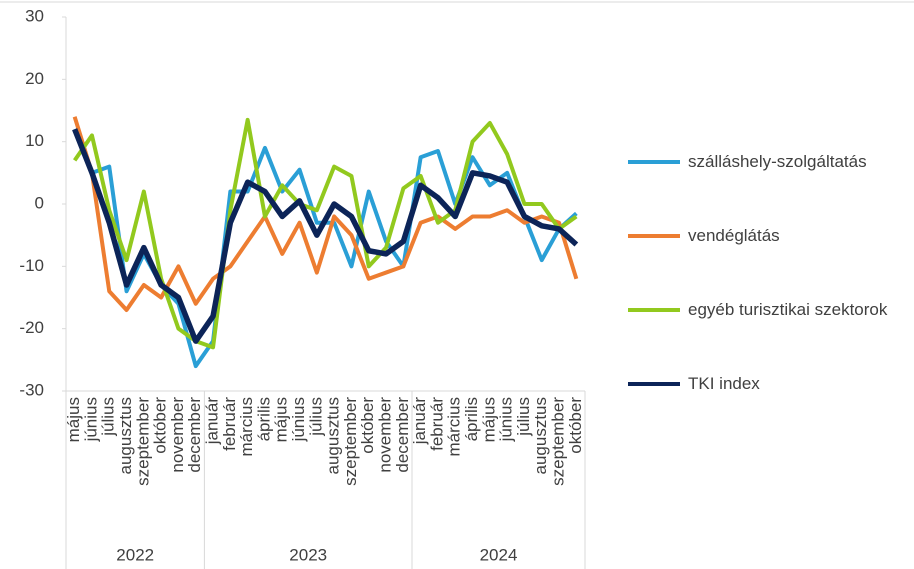 The height and width of the screenshot is (569, 914). I want to click on legend-label: szálláshely-szolgáltatás, so click(777, 161).